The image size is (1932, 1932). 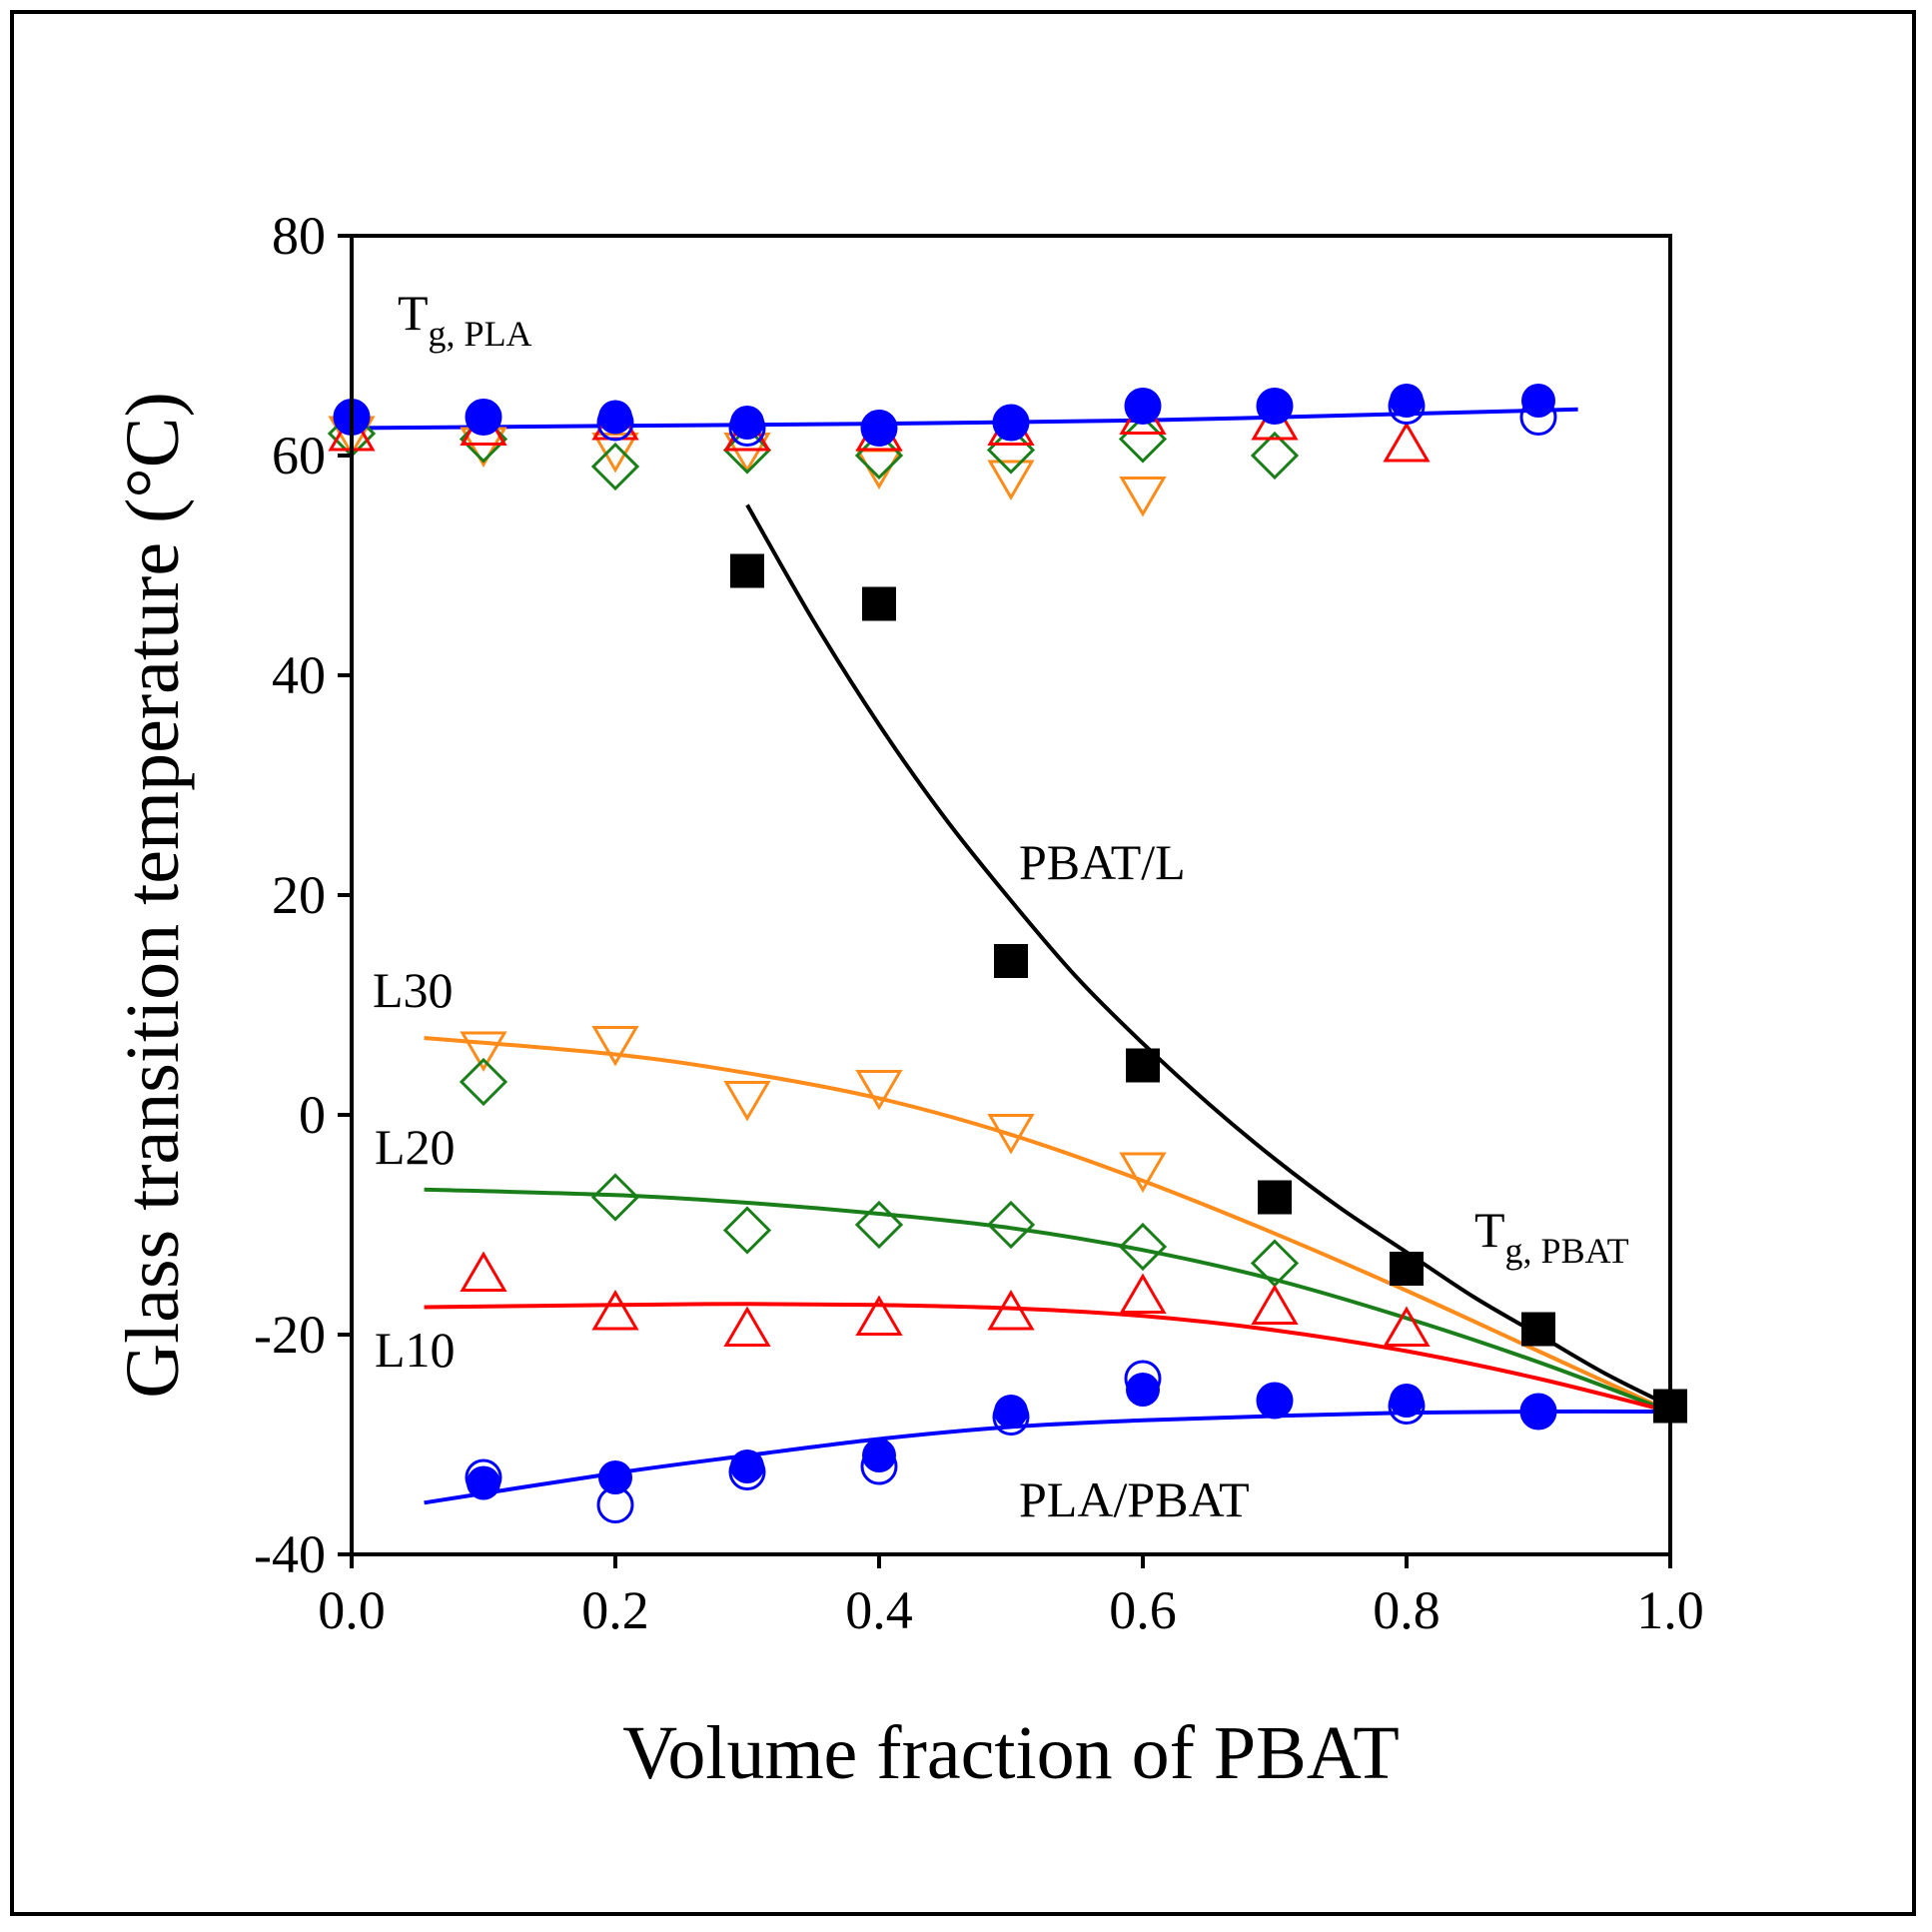 I want to click on tg-pbat-label: Tg, PBAT, so click(x=1551, y=1236).